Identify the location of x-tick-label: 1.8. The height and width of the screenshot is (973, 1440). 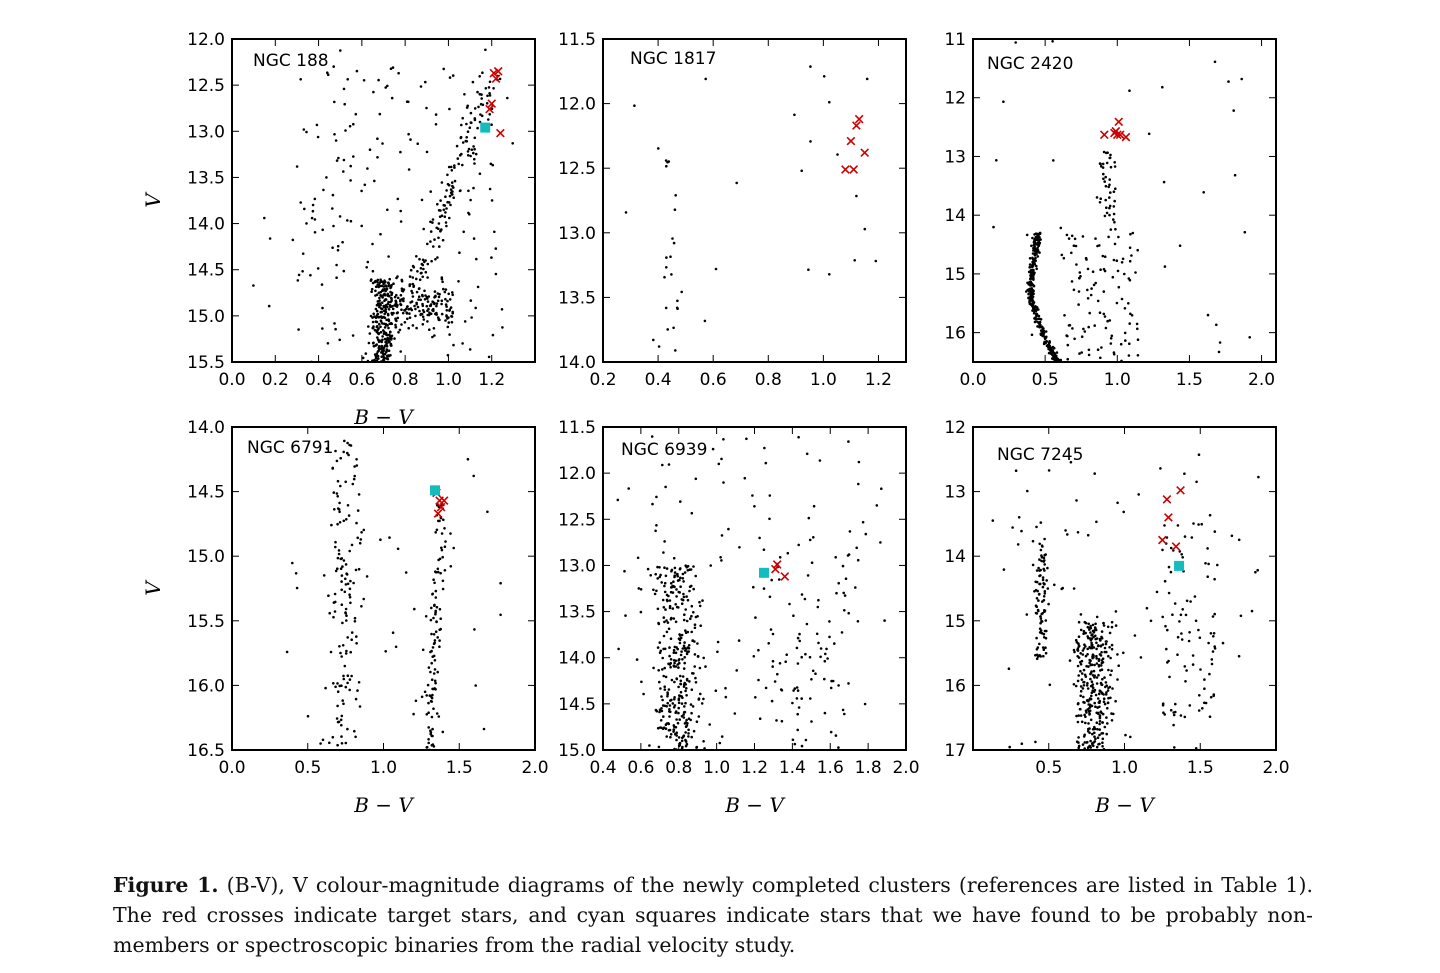
(868, 768).